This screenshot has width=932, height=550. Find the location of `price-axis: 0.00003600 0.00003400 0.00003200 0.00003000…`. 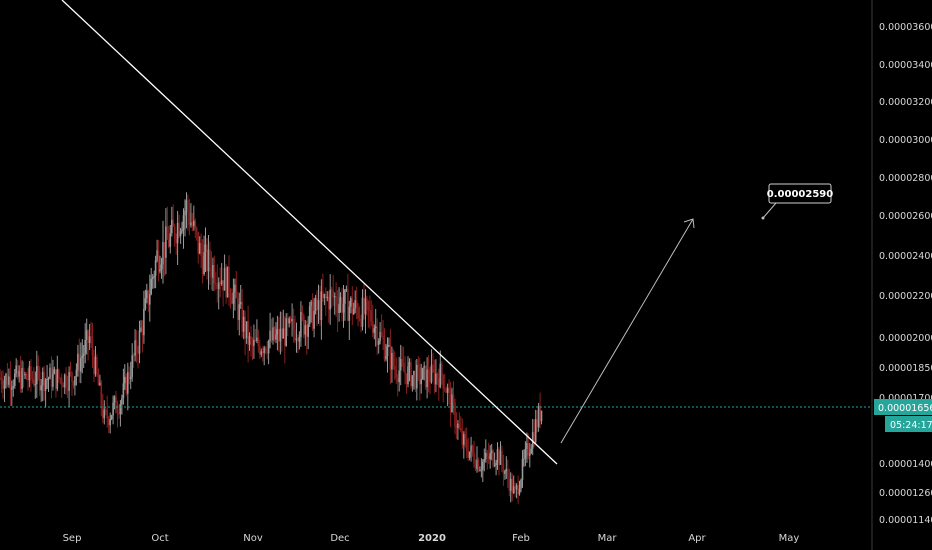

price-axis: 0.00003600 0.00003400 0.00003200 0.00003000… is located at coordinates (905, 274).